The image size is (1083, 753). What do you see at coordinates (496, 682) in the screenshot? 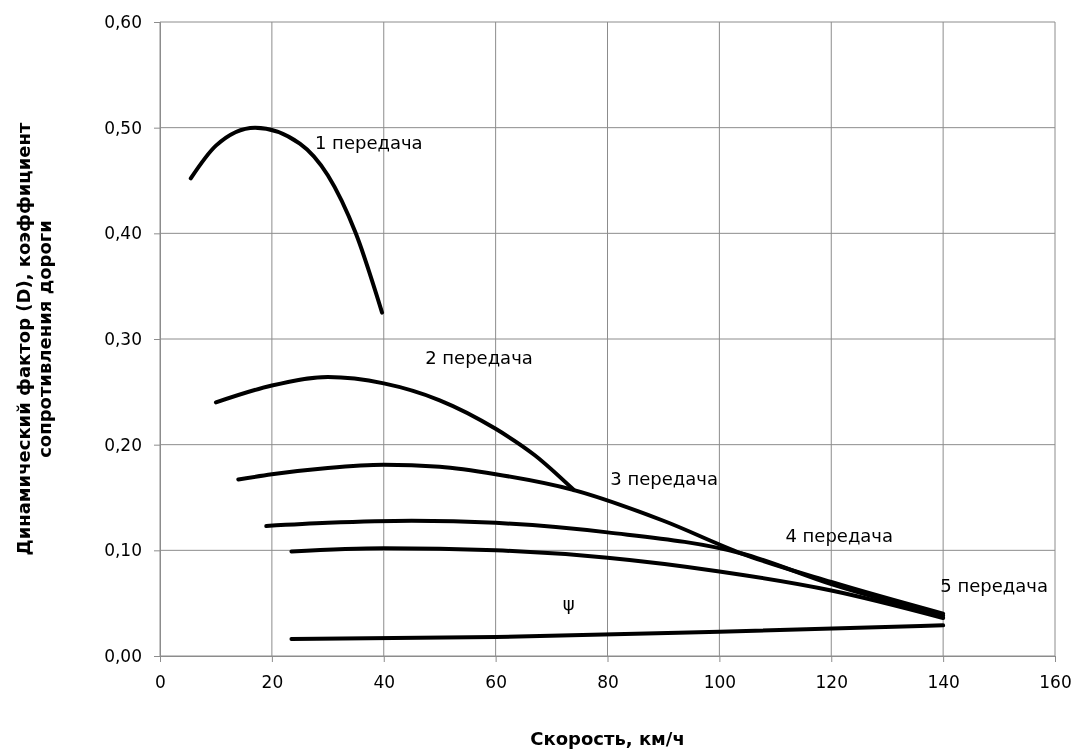
I see `x-tick-label: 60` at bounding box center [496, 682].